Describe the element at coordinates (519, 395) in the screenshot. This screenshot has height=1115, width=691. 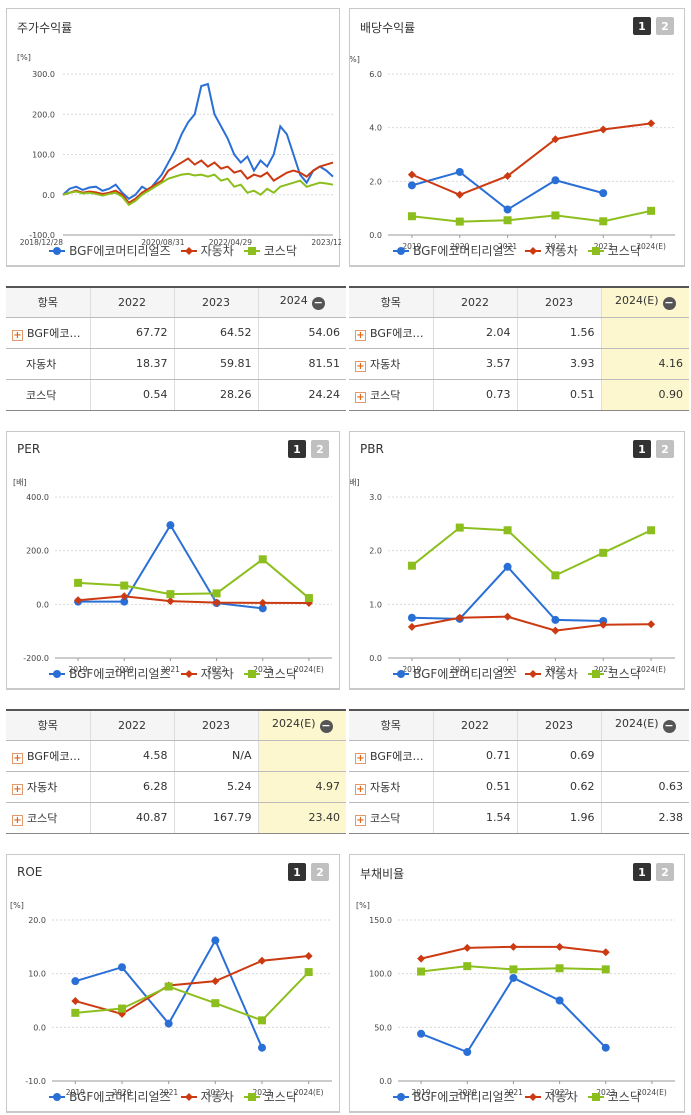
I see `table-row: + 코스닥 0.73 0.51 0.90` at that location.